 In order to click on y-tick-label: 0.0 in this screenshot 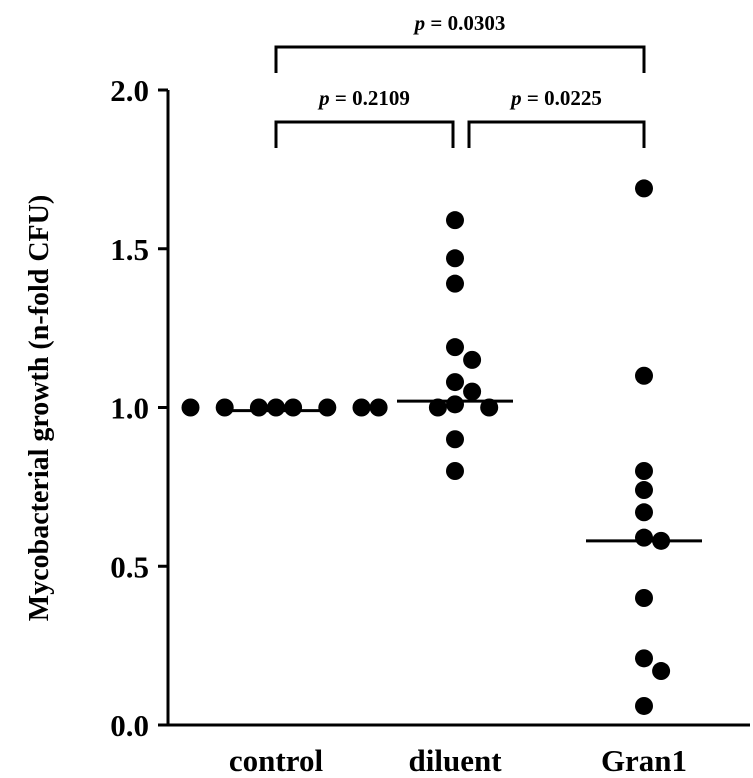, I will do `click(129, 725)`.